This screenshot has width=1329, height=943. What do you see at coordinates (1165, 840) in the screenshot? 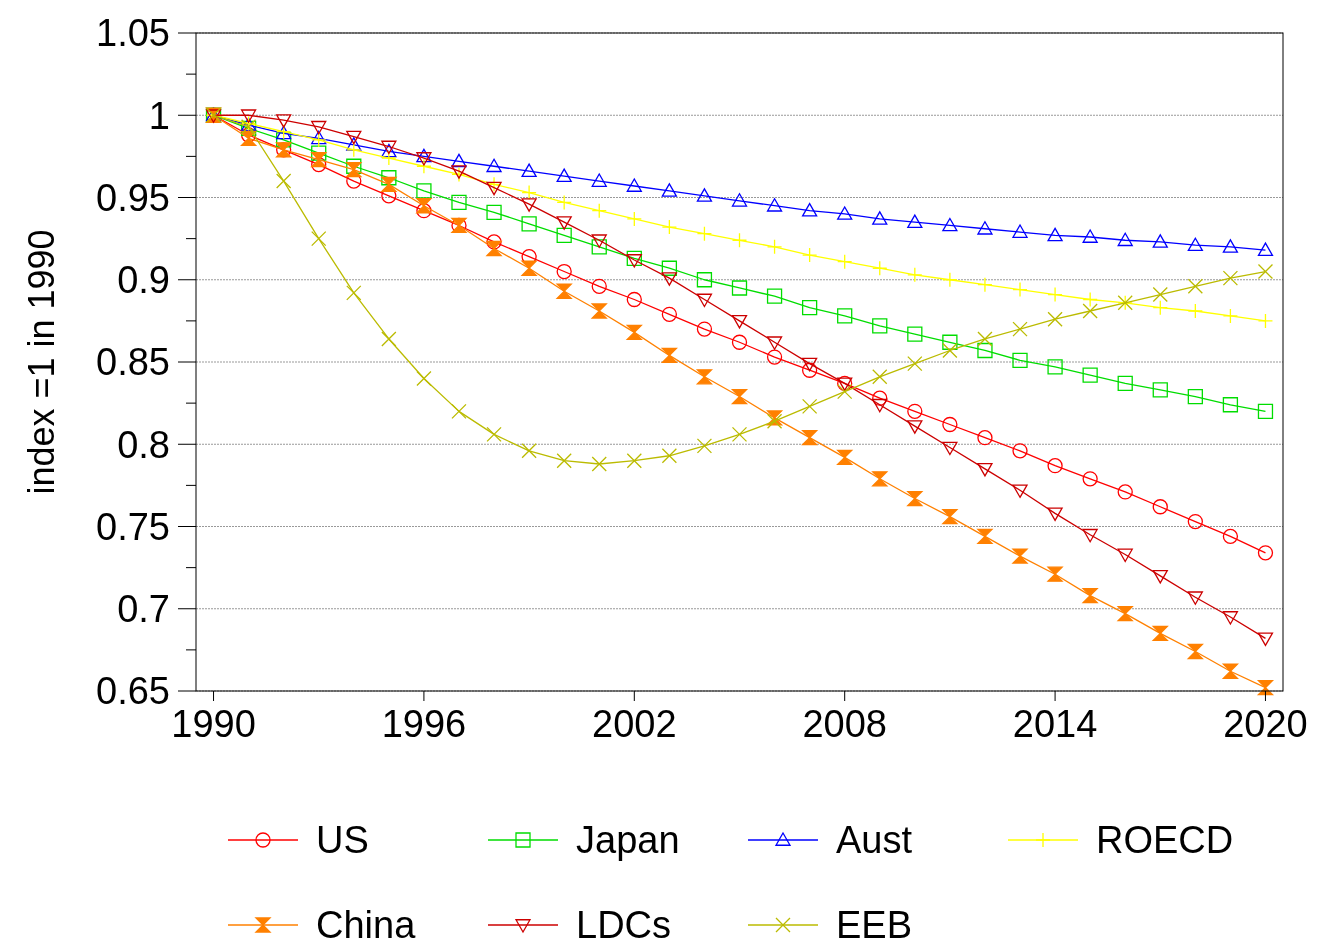
I see `legend-label: ROECD` at bounding box center [1165, 840].